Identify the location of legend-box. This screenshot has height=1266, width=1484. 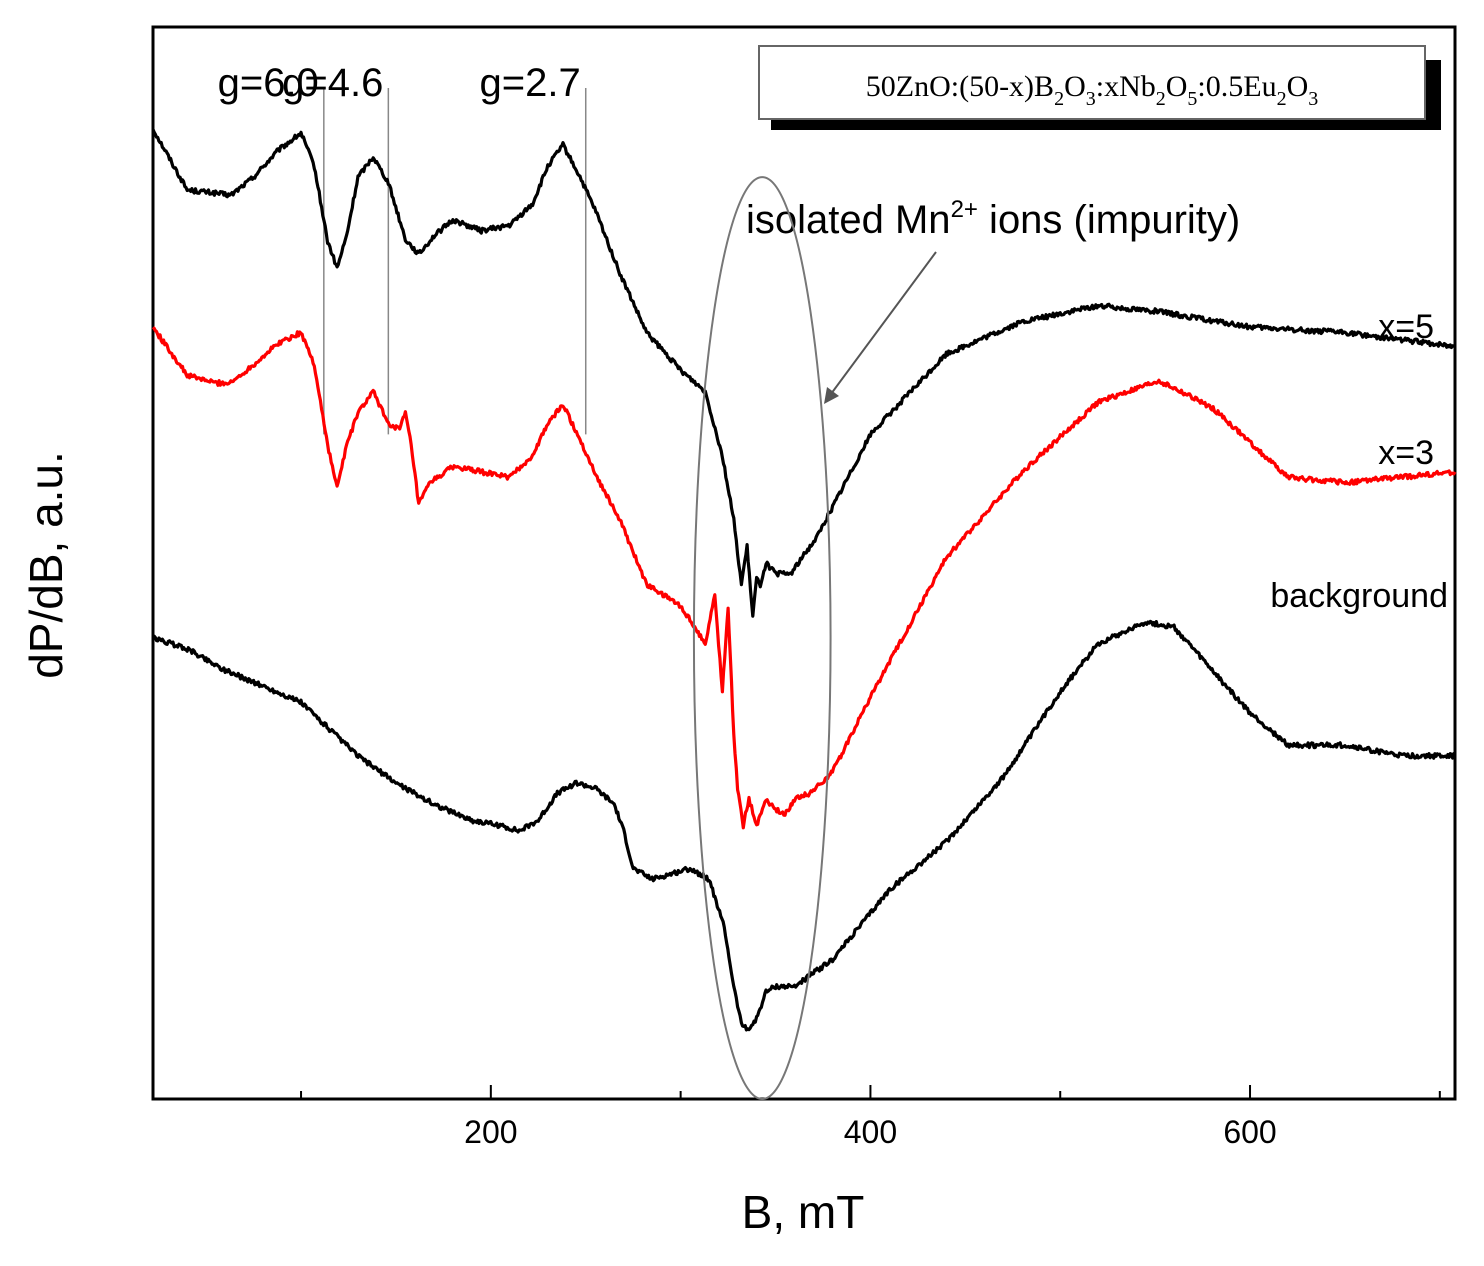
(1092, 82).